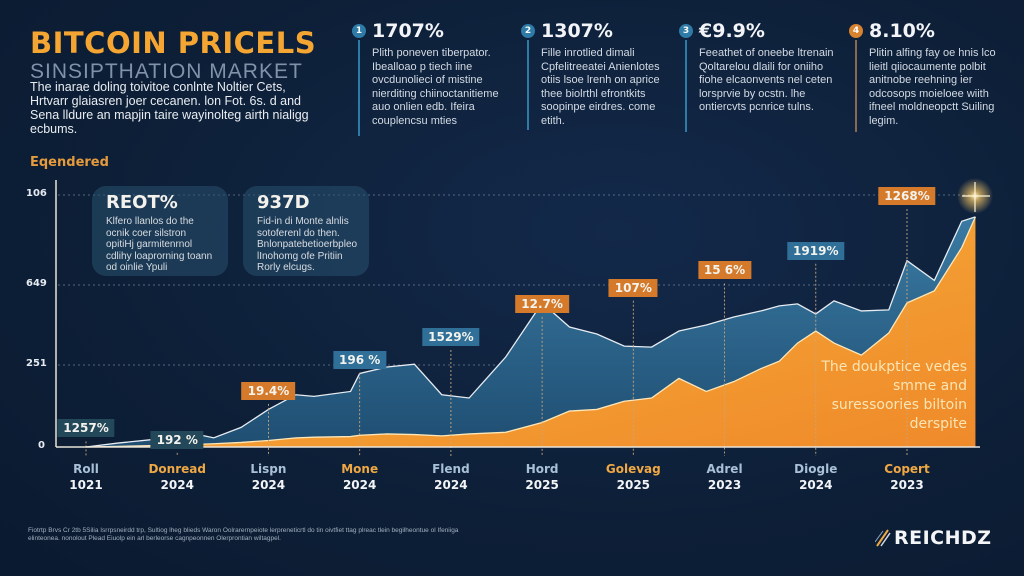 This screenshot has height=576, width=1024. I want to click on brand-logo: REICHDZ, so click(933, 539).